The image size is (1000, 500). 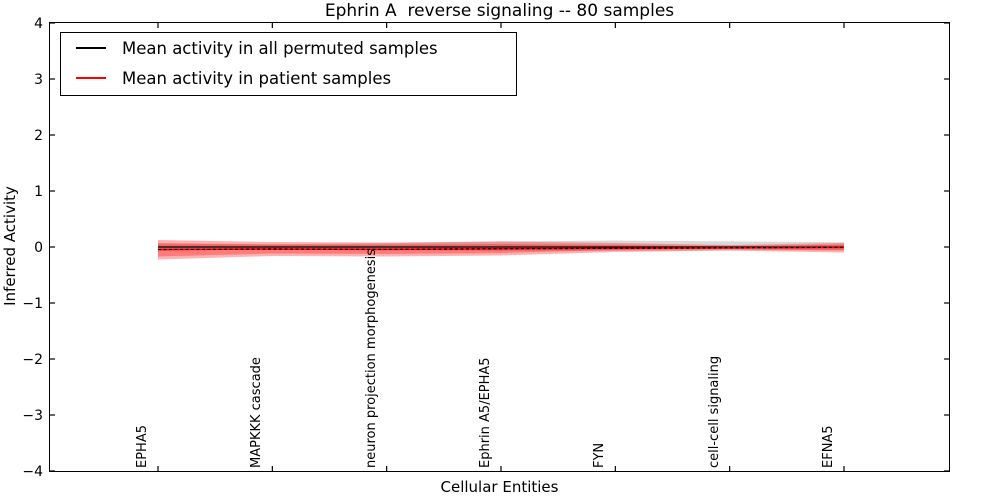 What do you see at coordinates (38, 79) in the screenshot?
I see `y-tick-label: 3` at bounding box center [38, 79].